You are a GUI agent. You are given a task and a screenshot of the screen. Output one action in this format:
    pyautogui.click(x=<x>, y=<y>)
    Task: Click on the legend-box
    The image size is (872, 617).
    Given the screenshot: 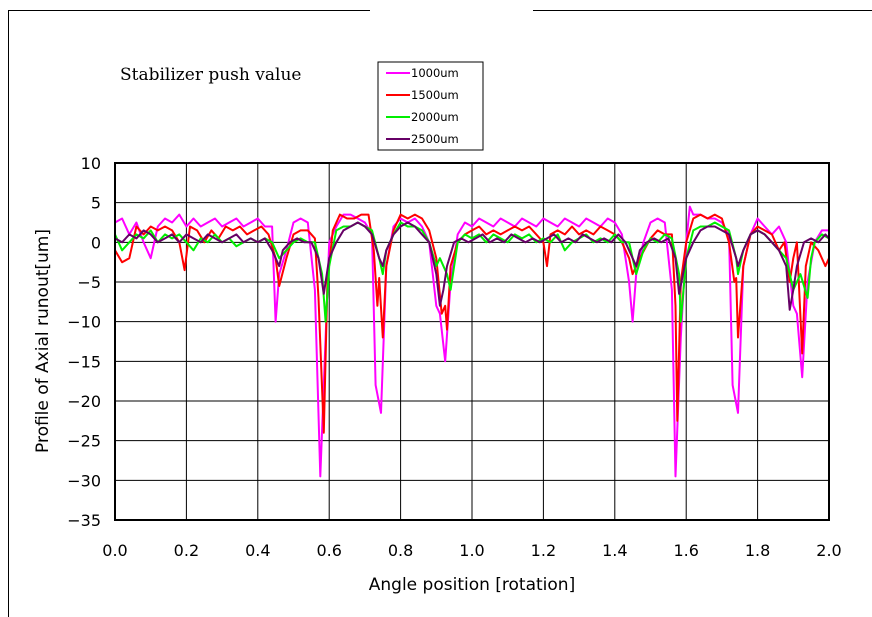 What is the action you would take?
    pyautogui.click(x=430, y=106)
    